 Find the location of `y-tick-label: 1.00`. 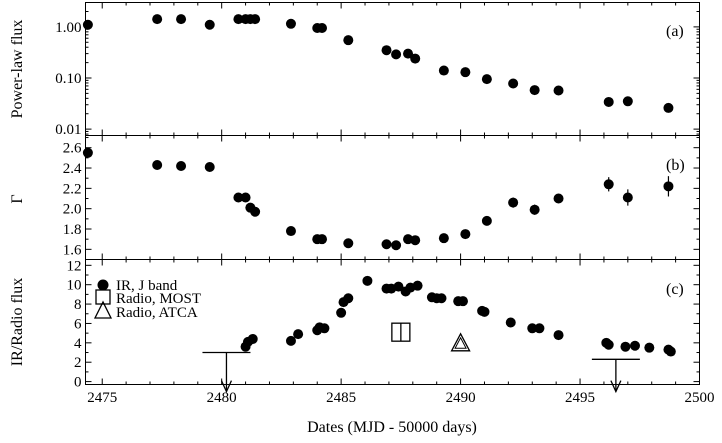

y-tick-label: 1.00 is located at coordinates (68, 28).